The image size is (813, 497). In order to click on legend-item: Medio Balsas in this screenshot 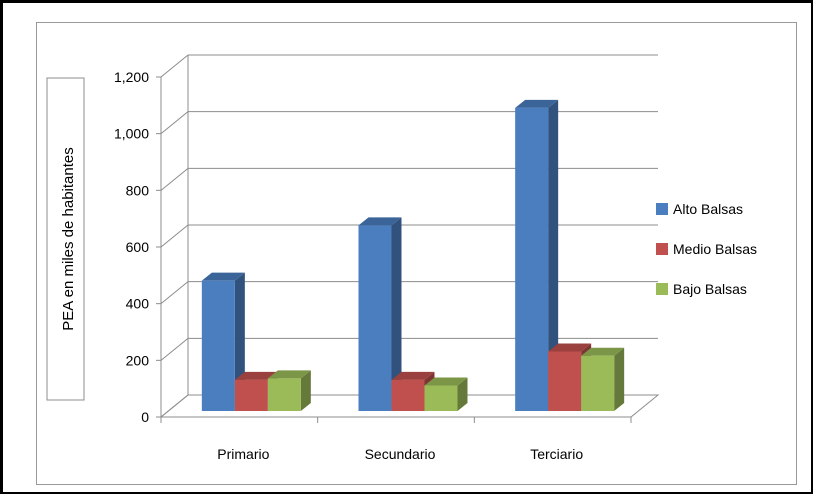, I will do `click(706, 249)`.